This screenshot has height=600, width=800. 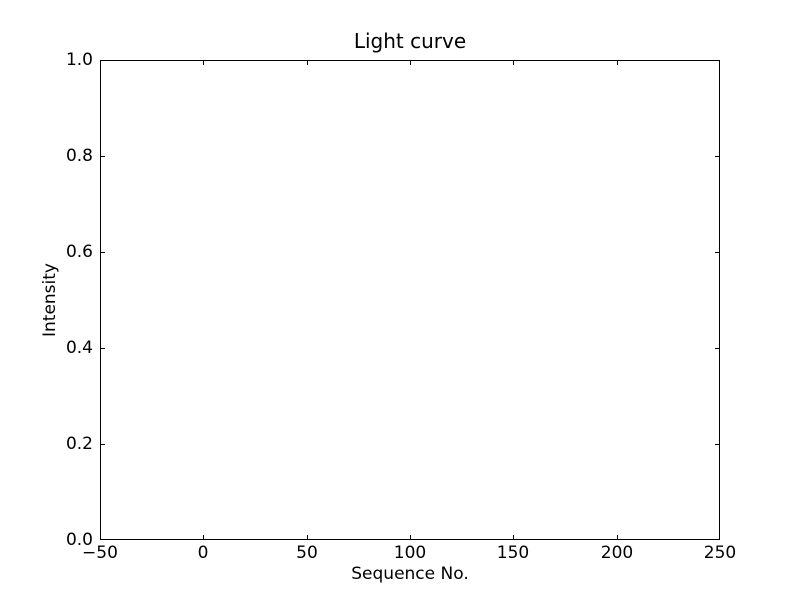 I want to click on y-tick-label: 0.4, so click(x=79, y=348).